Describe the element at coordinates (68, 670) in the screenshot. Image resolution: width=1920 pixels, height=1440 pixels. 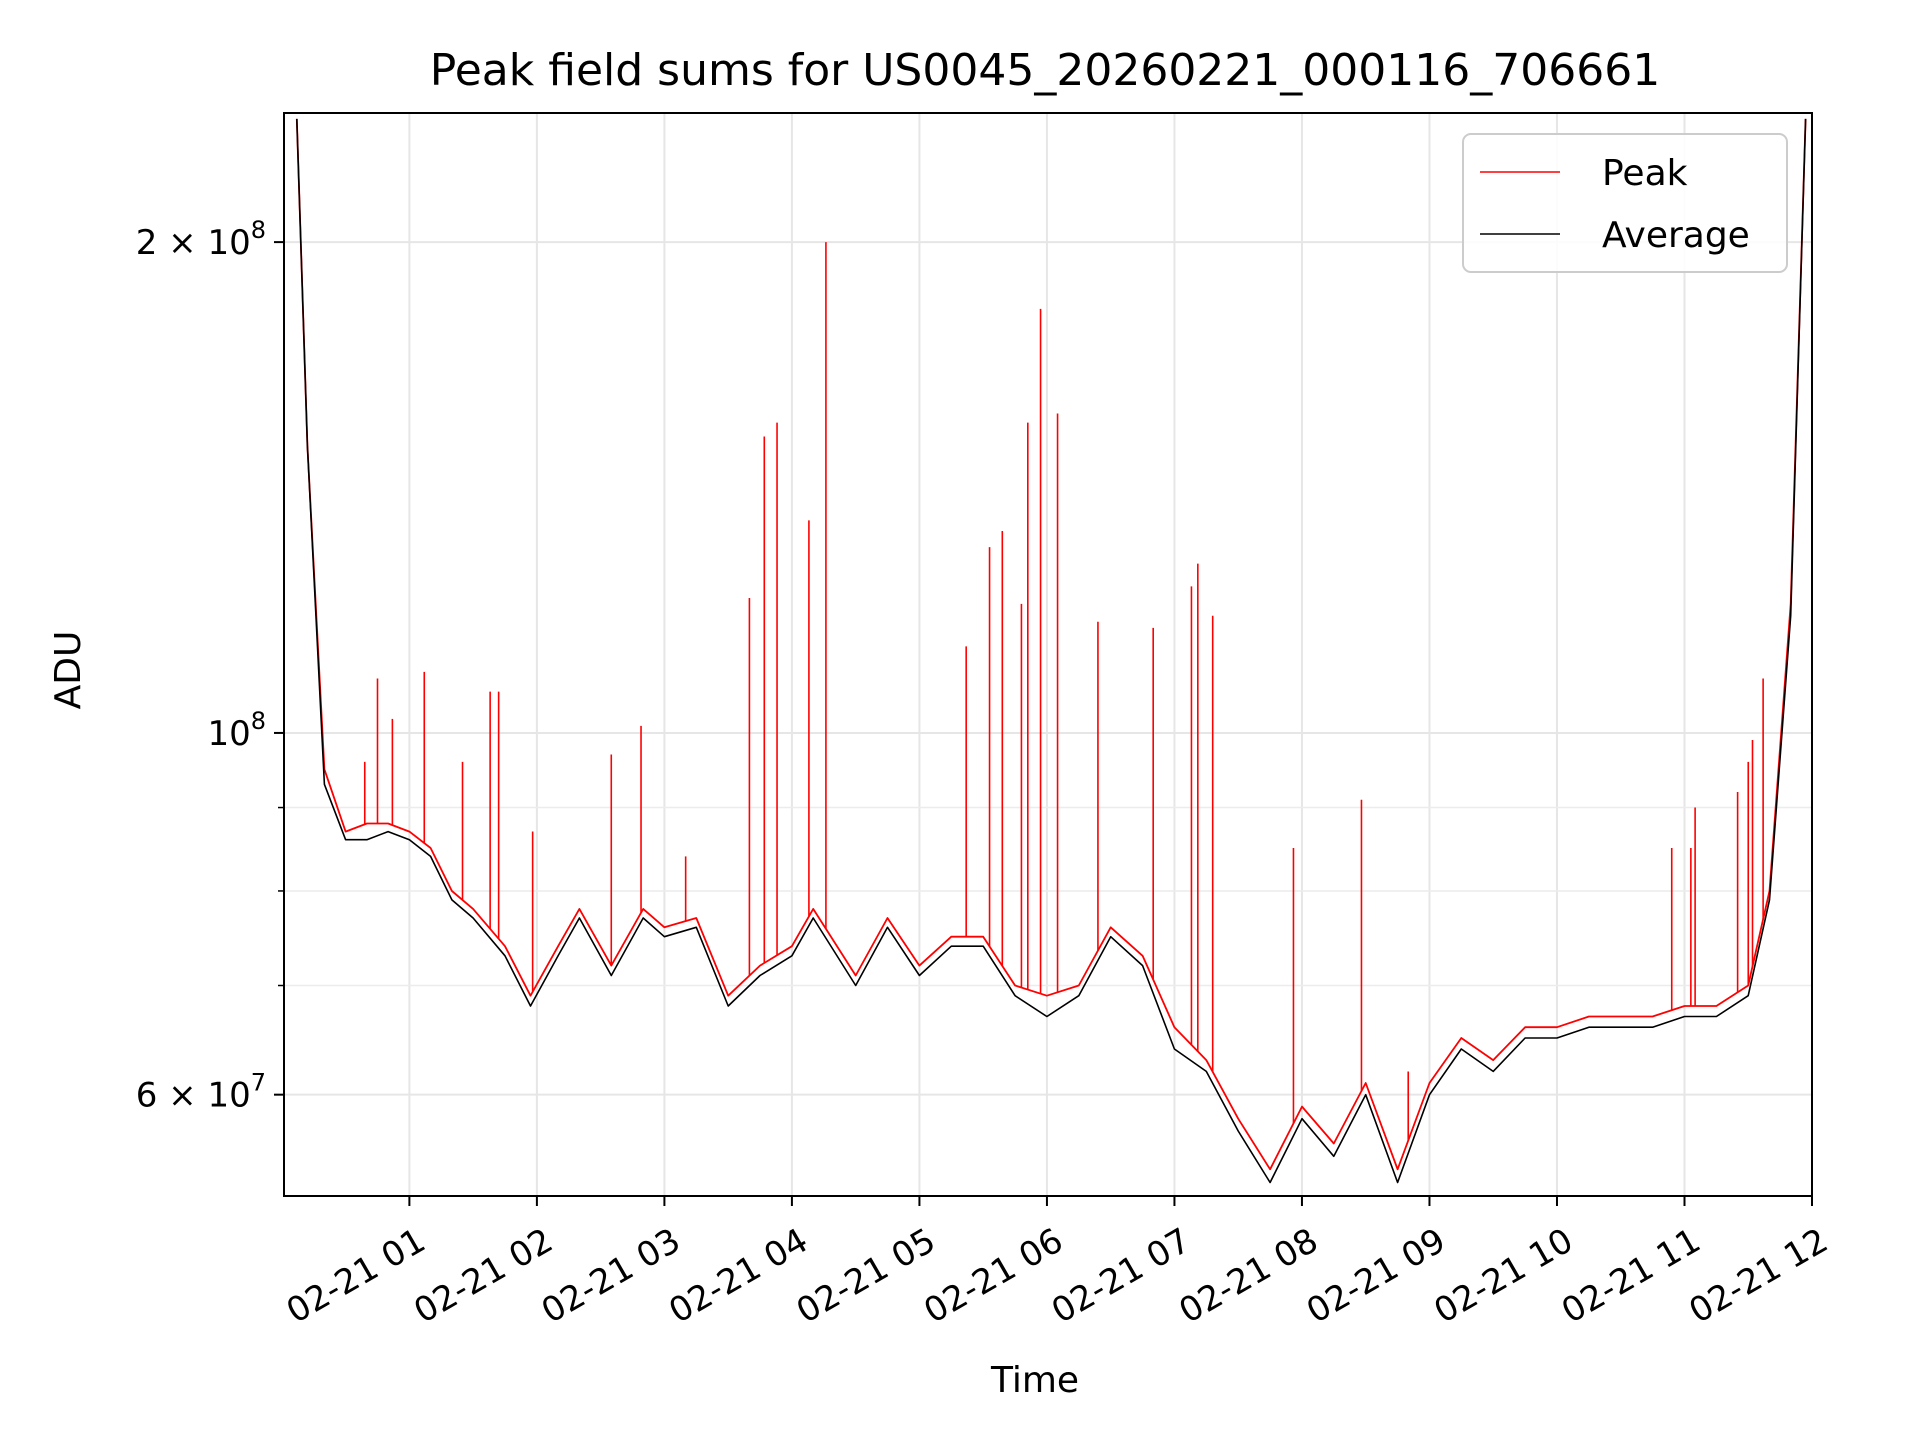
I see `y-axis-label: ADU` at that location.